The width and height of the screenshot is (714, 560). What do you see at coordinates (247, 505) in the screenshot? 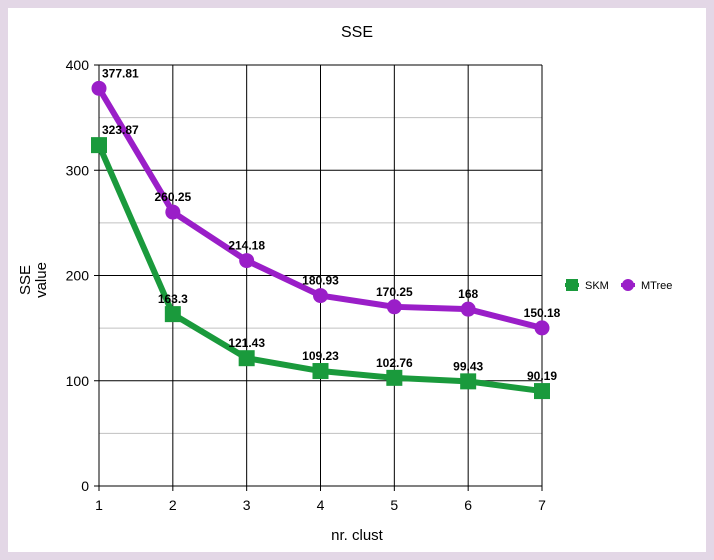
I see `x-tick-label: 3` at bounding box center [247, 505].